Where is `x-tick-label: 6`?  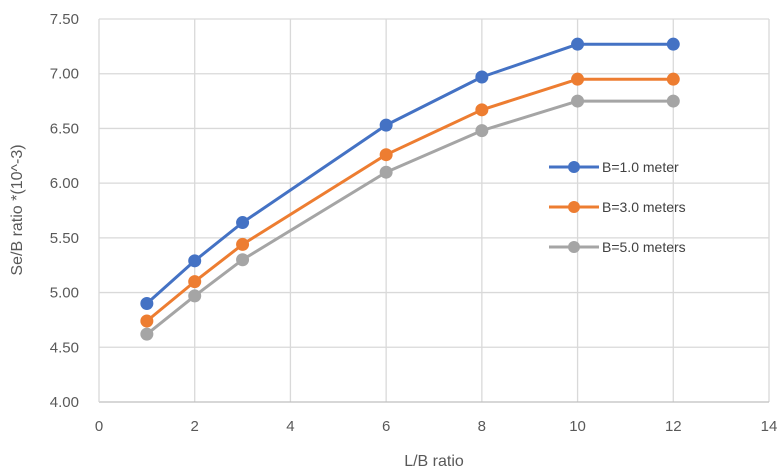 x-tick-label: 6 is located at coordinates (386, 426).